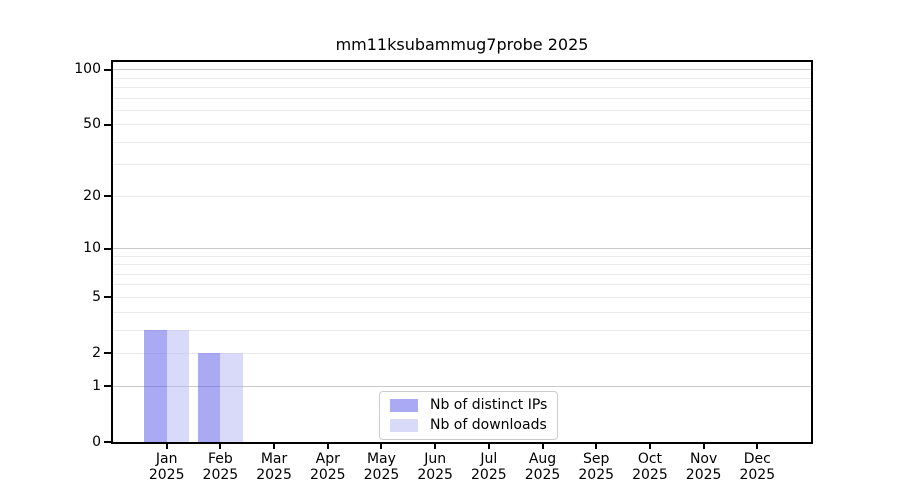  What do you see at coordinates (96, 296) in the screenshot?
I see `y-tick-label: 5` at bounding box center [96, 296].